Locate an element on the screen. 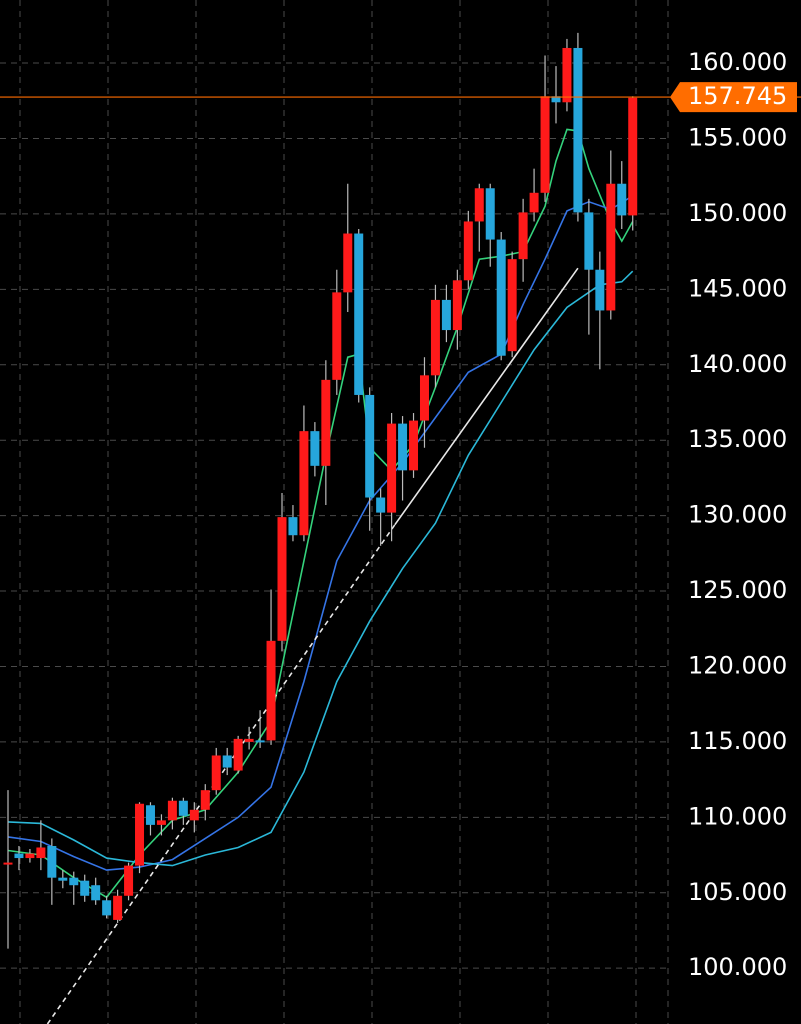 This screenshot has height=1024, width=801. y-tick-label: 145.000 is located at coordinates (737, 288).